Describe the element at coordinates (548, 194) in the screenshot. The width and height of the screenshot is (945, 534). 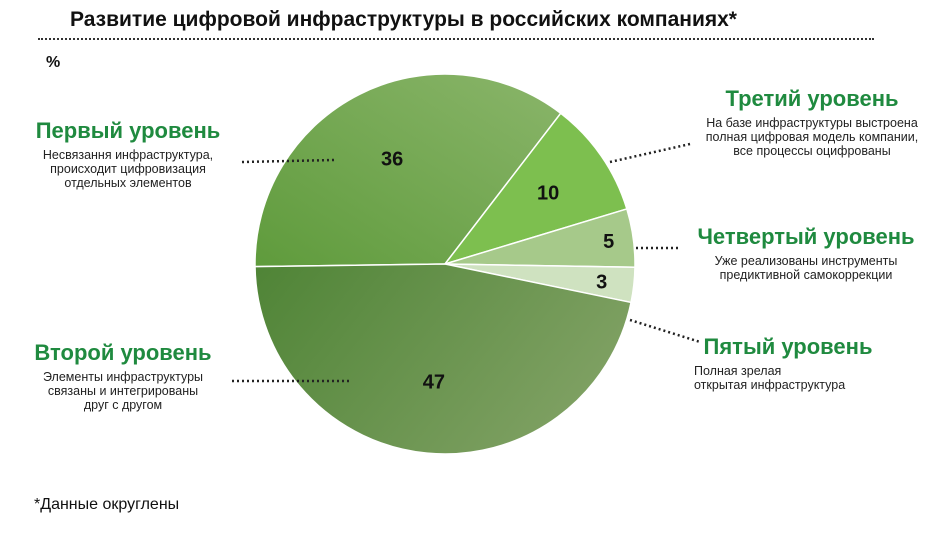
I see `pie-value-label: 10` at that location.